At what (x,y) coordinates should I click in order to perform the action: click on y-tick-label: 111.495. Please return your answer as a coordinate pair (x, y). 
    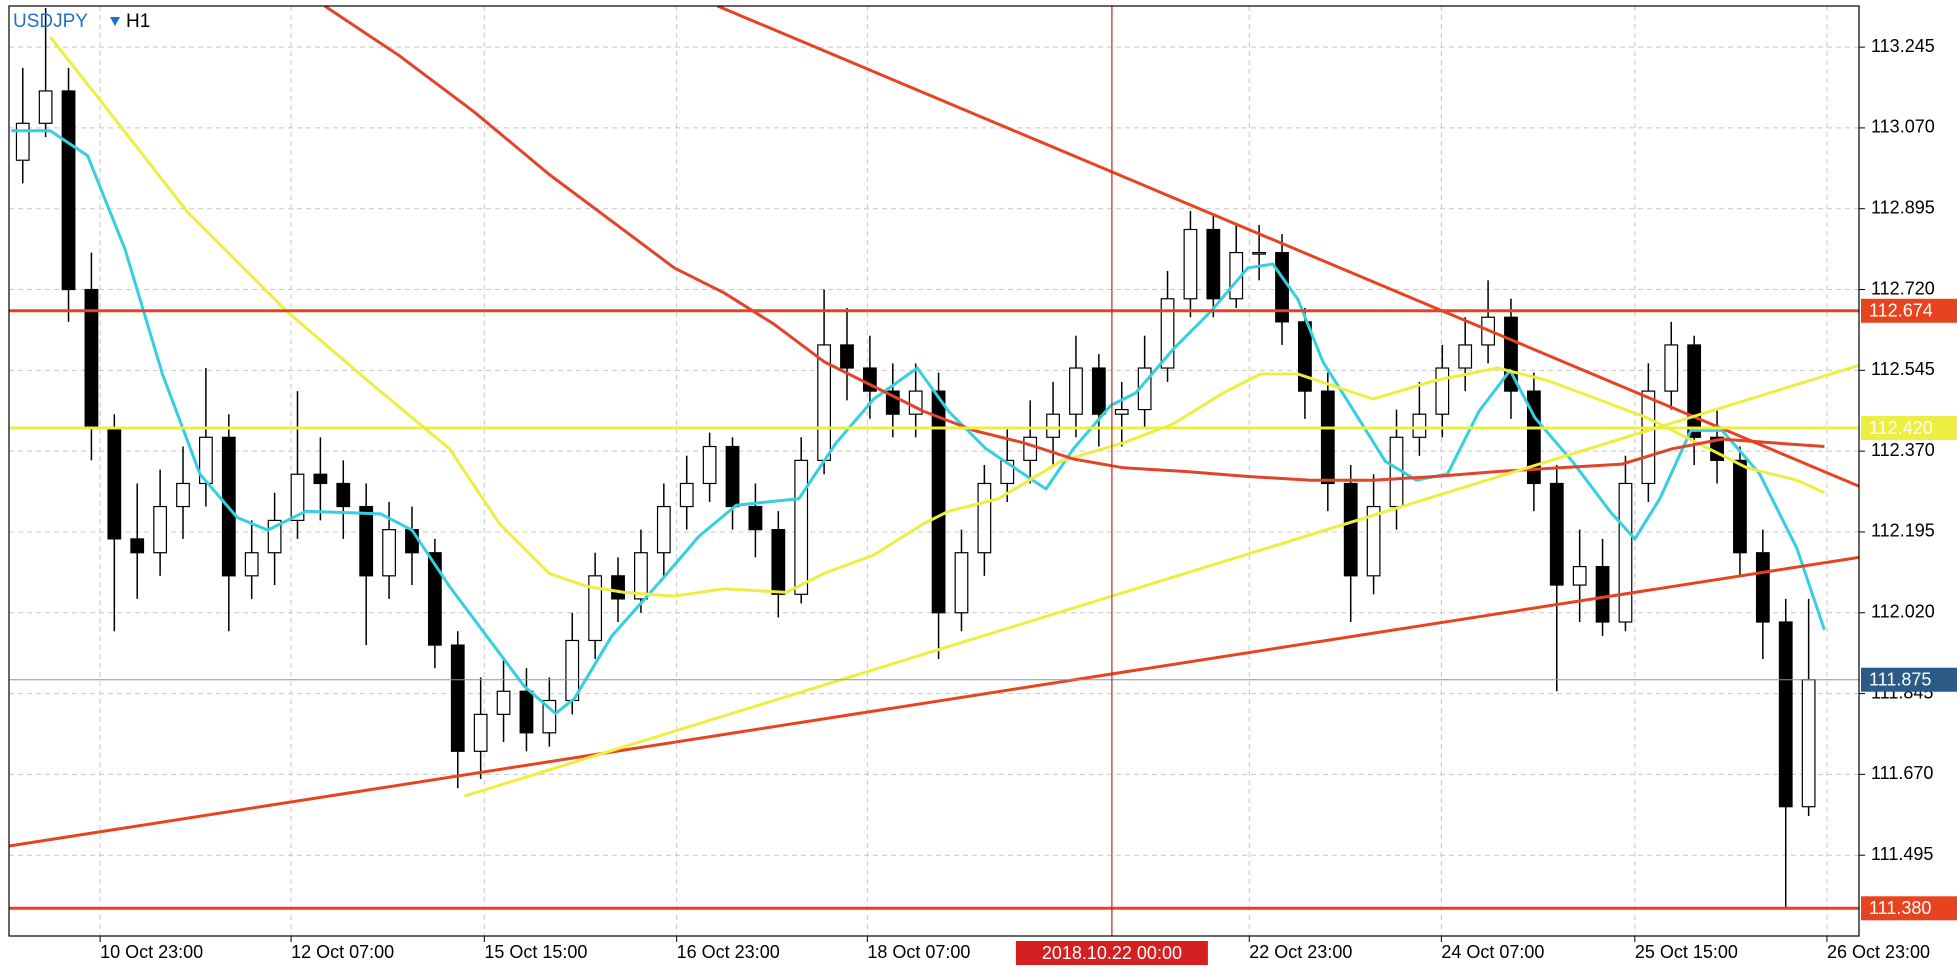
    Looking at the image, I should click on (1902, 854).